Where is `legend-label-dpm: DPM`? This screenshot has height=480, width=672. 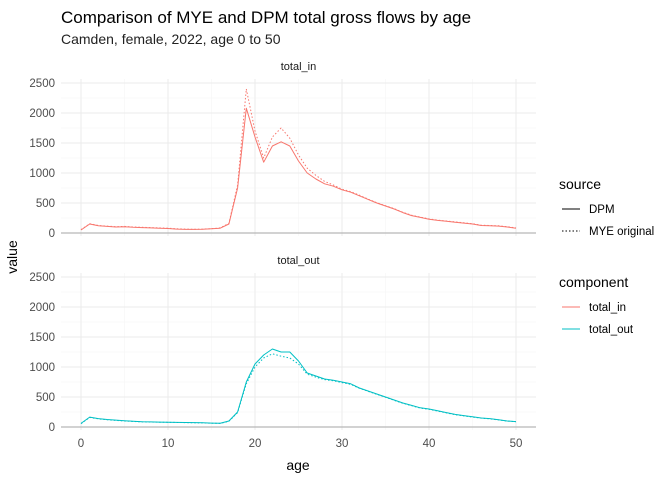 legend-label-dpm: DPM is located at coordinates (602, 210).